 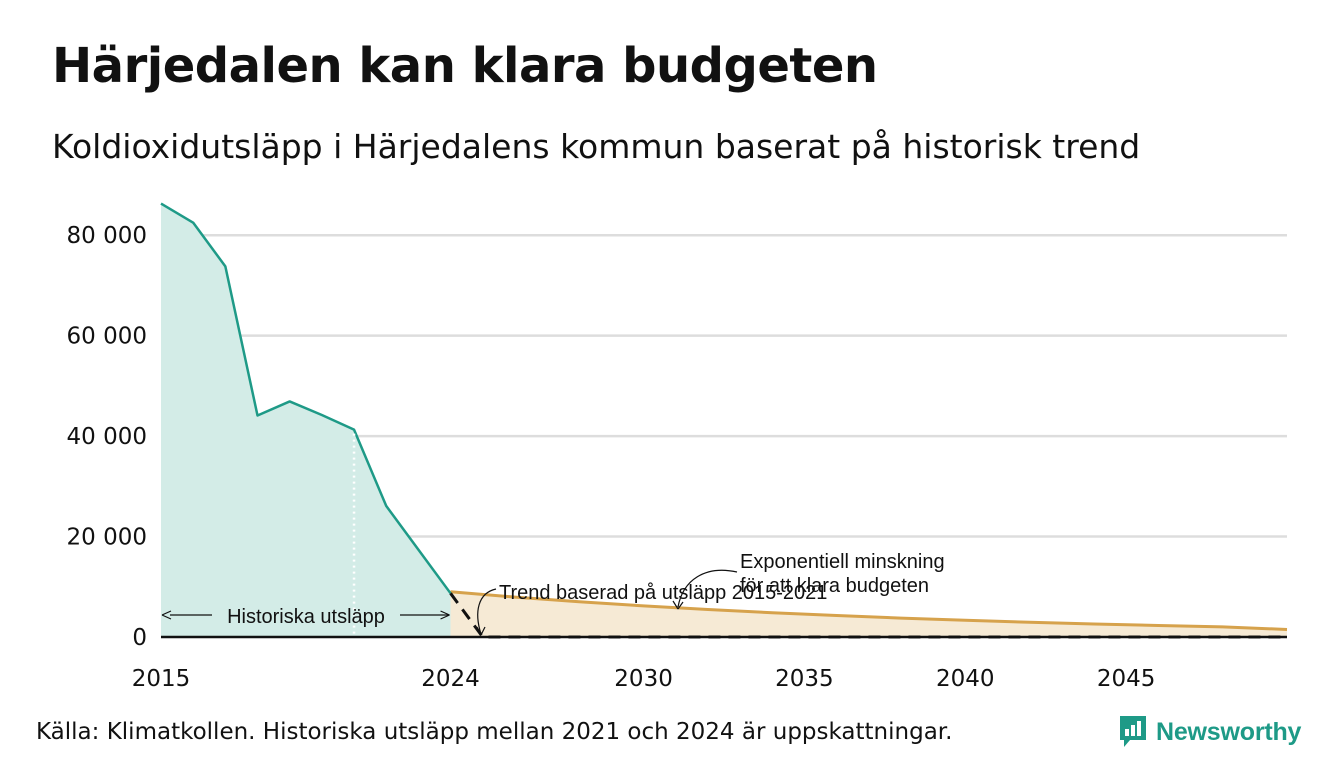 What do you see at coordinates (306, 398) in the screenshot?
I see `historical-line` at bounding box center [306, 398].